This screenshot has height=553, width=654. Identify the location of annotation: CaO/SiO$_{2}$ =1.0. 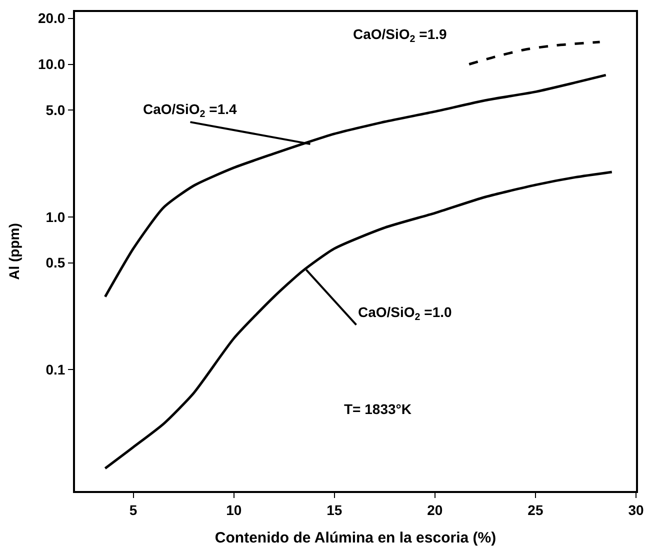
(405, 313).